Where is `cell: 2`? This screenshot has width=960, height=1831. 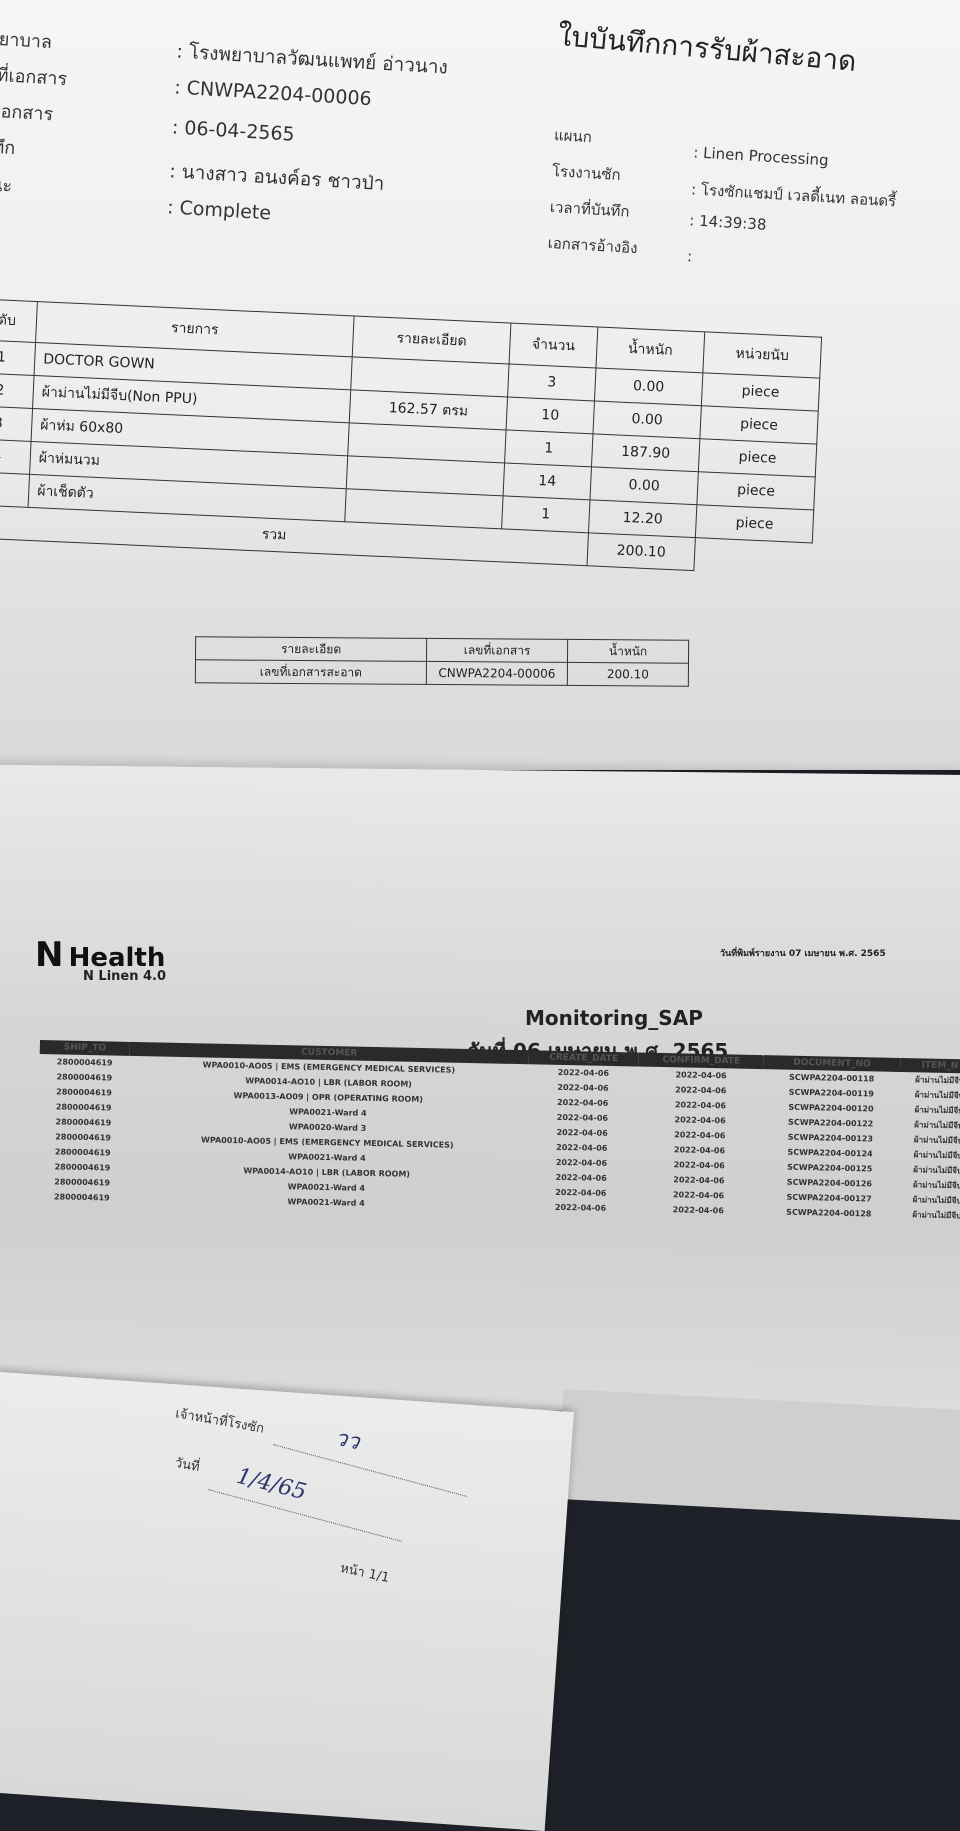
cell: 2 is located at coordinates (17, 390).